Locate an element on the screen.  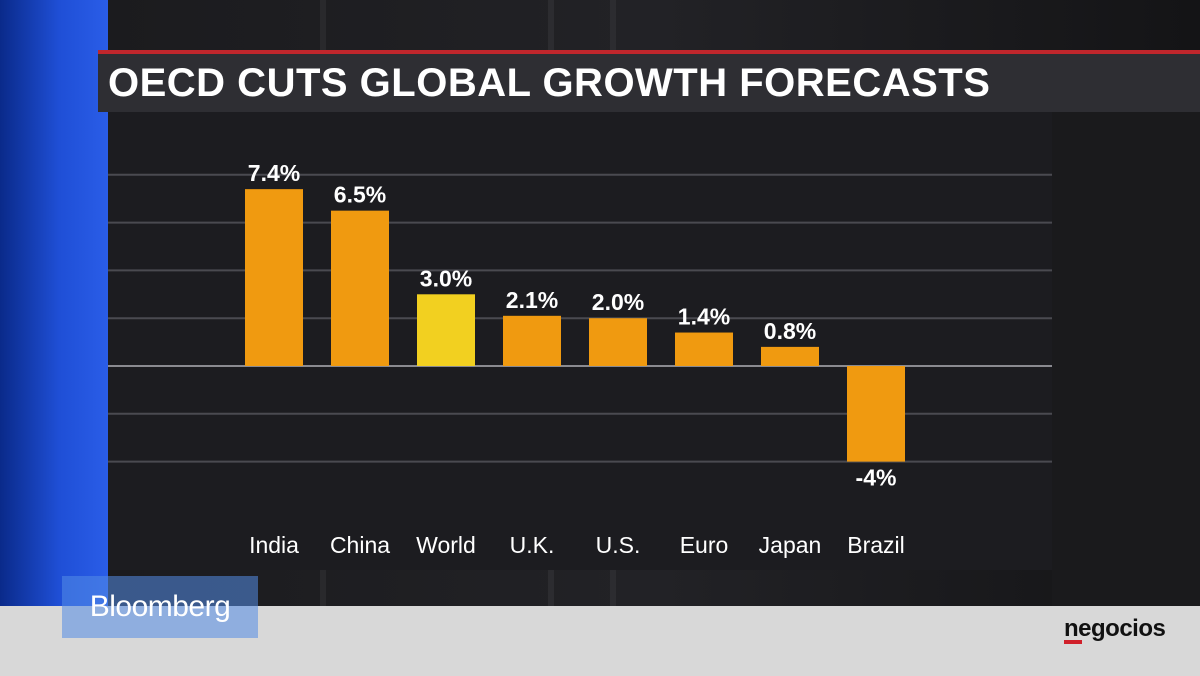
category-label: China is located at coordinates (360, 545).